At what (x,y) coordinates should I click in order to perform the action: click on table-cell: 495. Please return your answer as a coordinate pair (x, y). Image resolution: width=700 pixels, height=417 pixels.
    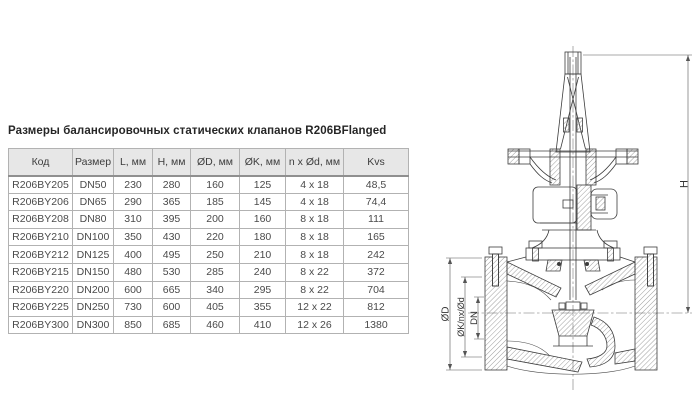
    Looking at the image, I should click on (171, 254).